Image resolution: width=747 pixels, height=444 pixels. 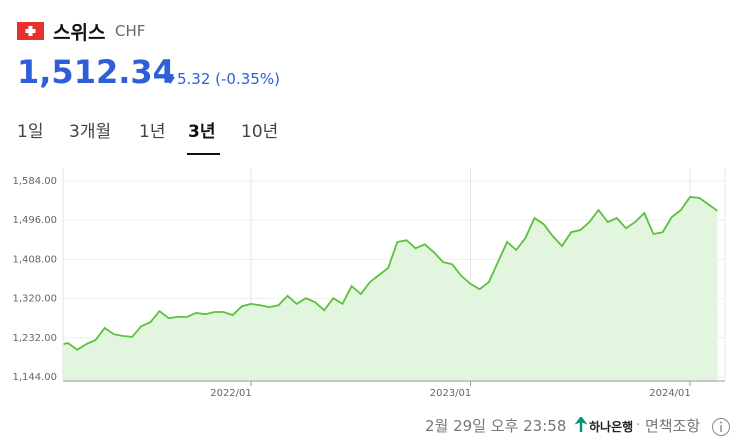 What do you see at coordinates (260, 132) in the screenshot?
I see `tab: 10년` at bounding box center [260, 132].